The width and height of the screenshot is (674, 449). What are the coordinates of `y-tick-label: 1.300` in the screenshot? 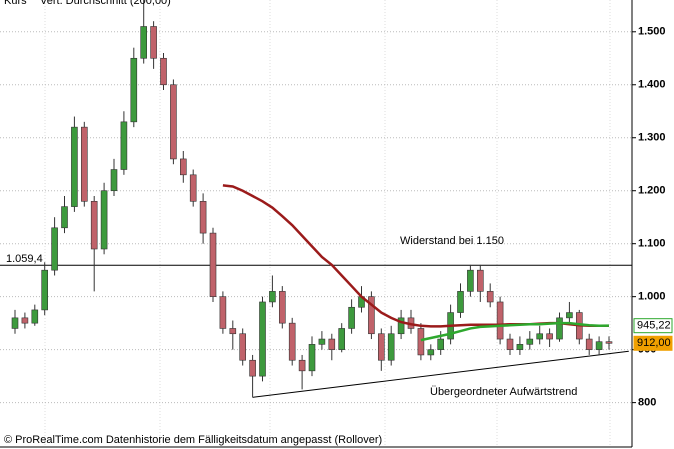 It's located at (652, 138).